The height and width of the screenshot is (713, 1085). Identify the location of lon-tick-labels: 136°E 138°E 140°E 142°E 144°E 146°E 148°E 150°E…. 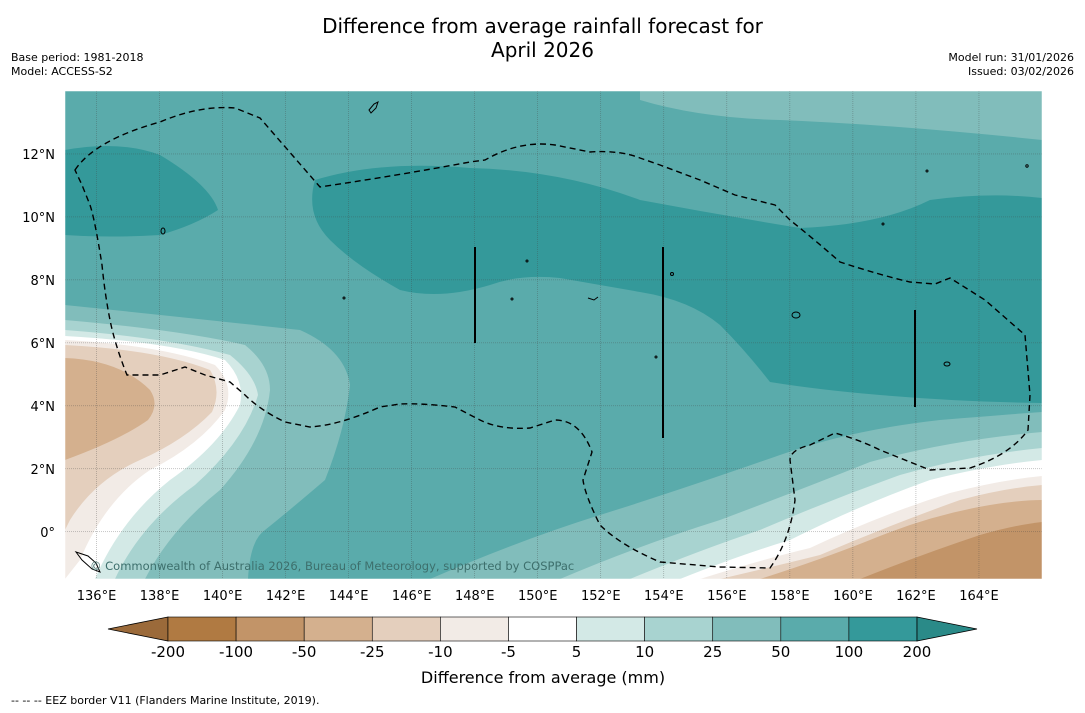
(538, 596).